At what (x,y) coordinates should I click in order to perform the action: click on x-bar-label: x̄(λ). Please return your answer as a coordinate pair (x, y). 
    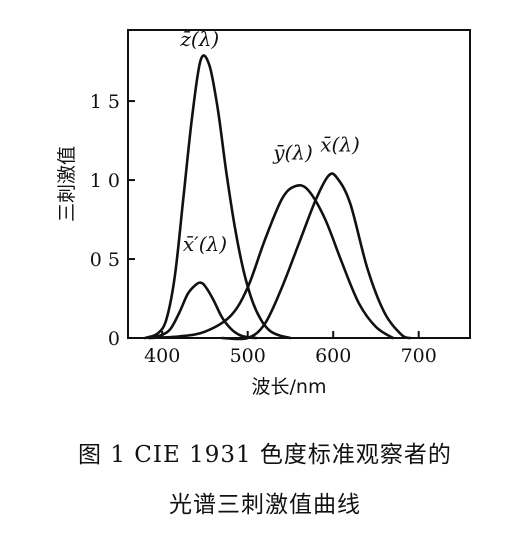
    Looking at the image, I should click on (340, 145).